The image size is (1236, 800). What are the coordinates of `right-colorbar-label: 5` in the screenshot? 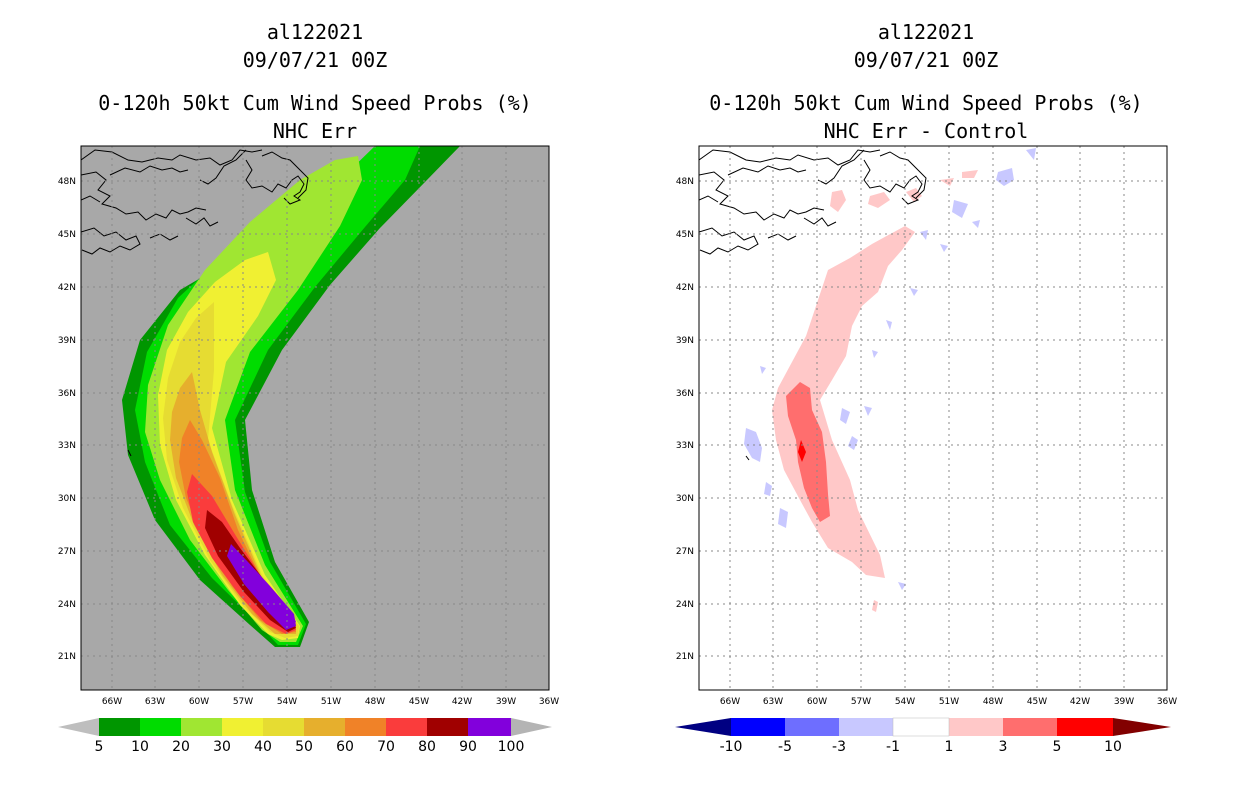 It's located at (1057, 747).